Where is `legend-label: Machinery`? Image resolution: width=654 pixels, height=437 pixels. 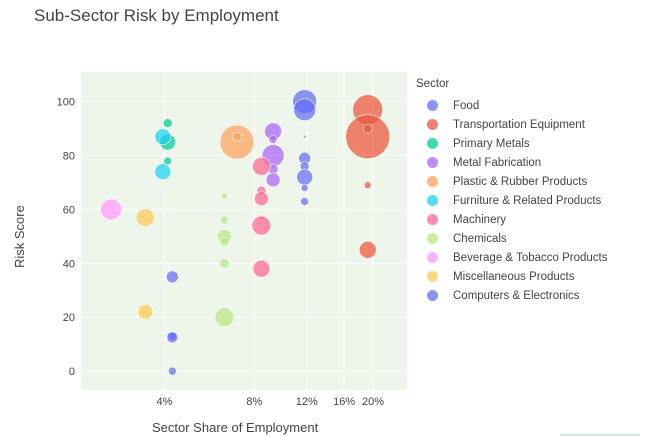
legend-label: Machinery is located at coordinates (480, 219).